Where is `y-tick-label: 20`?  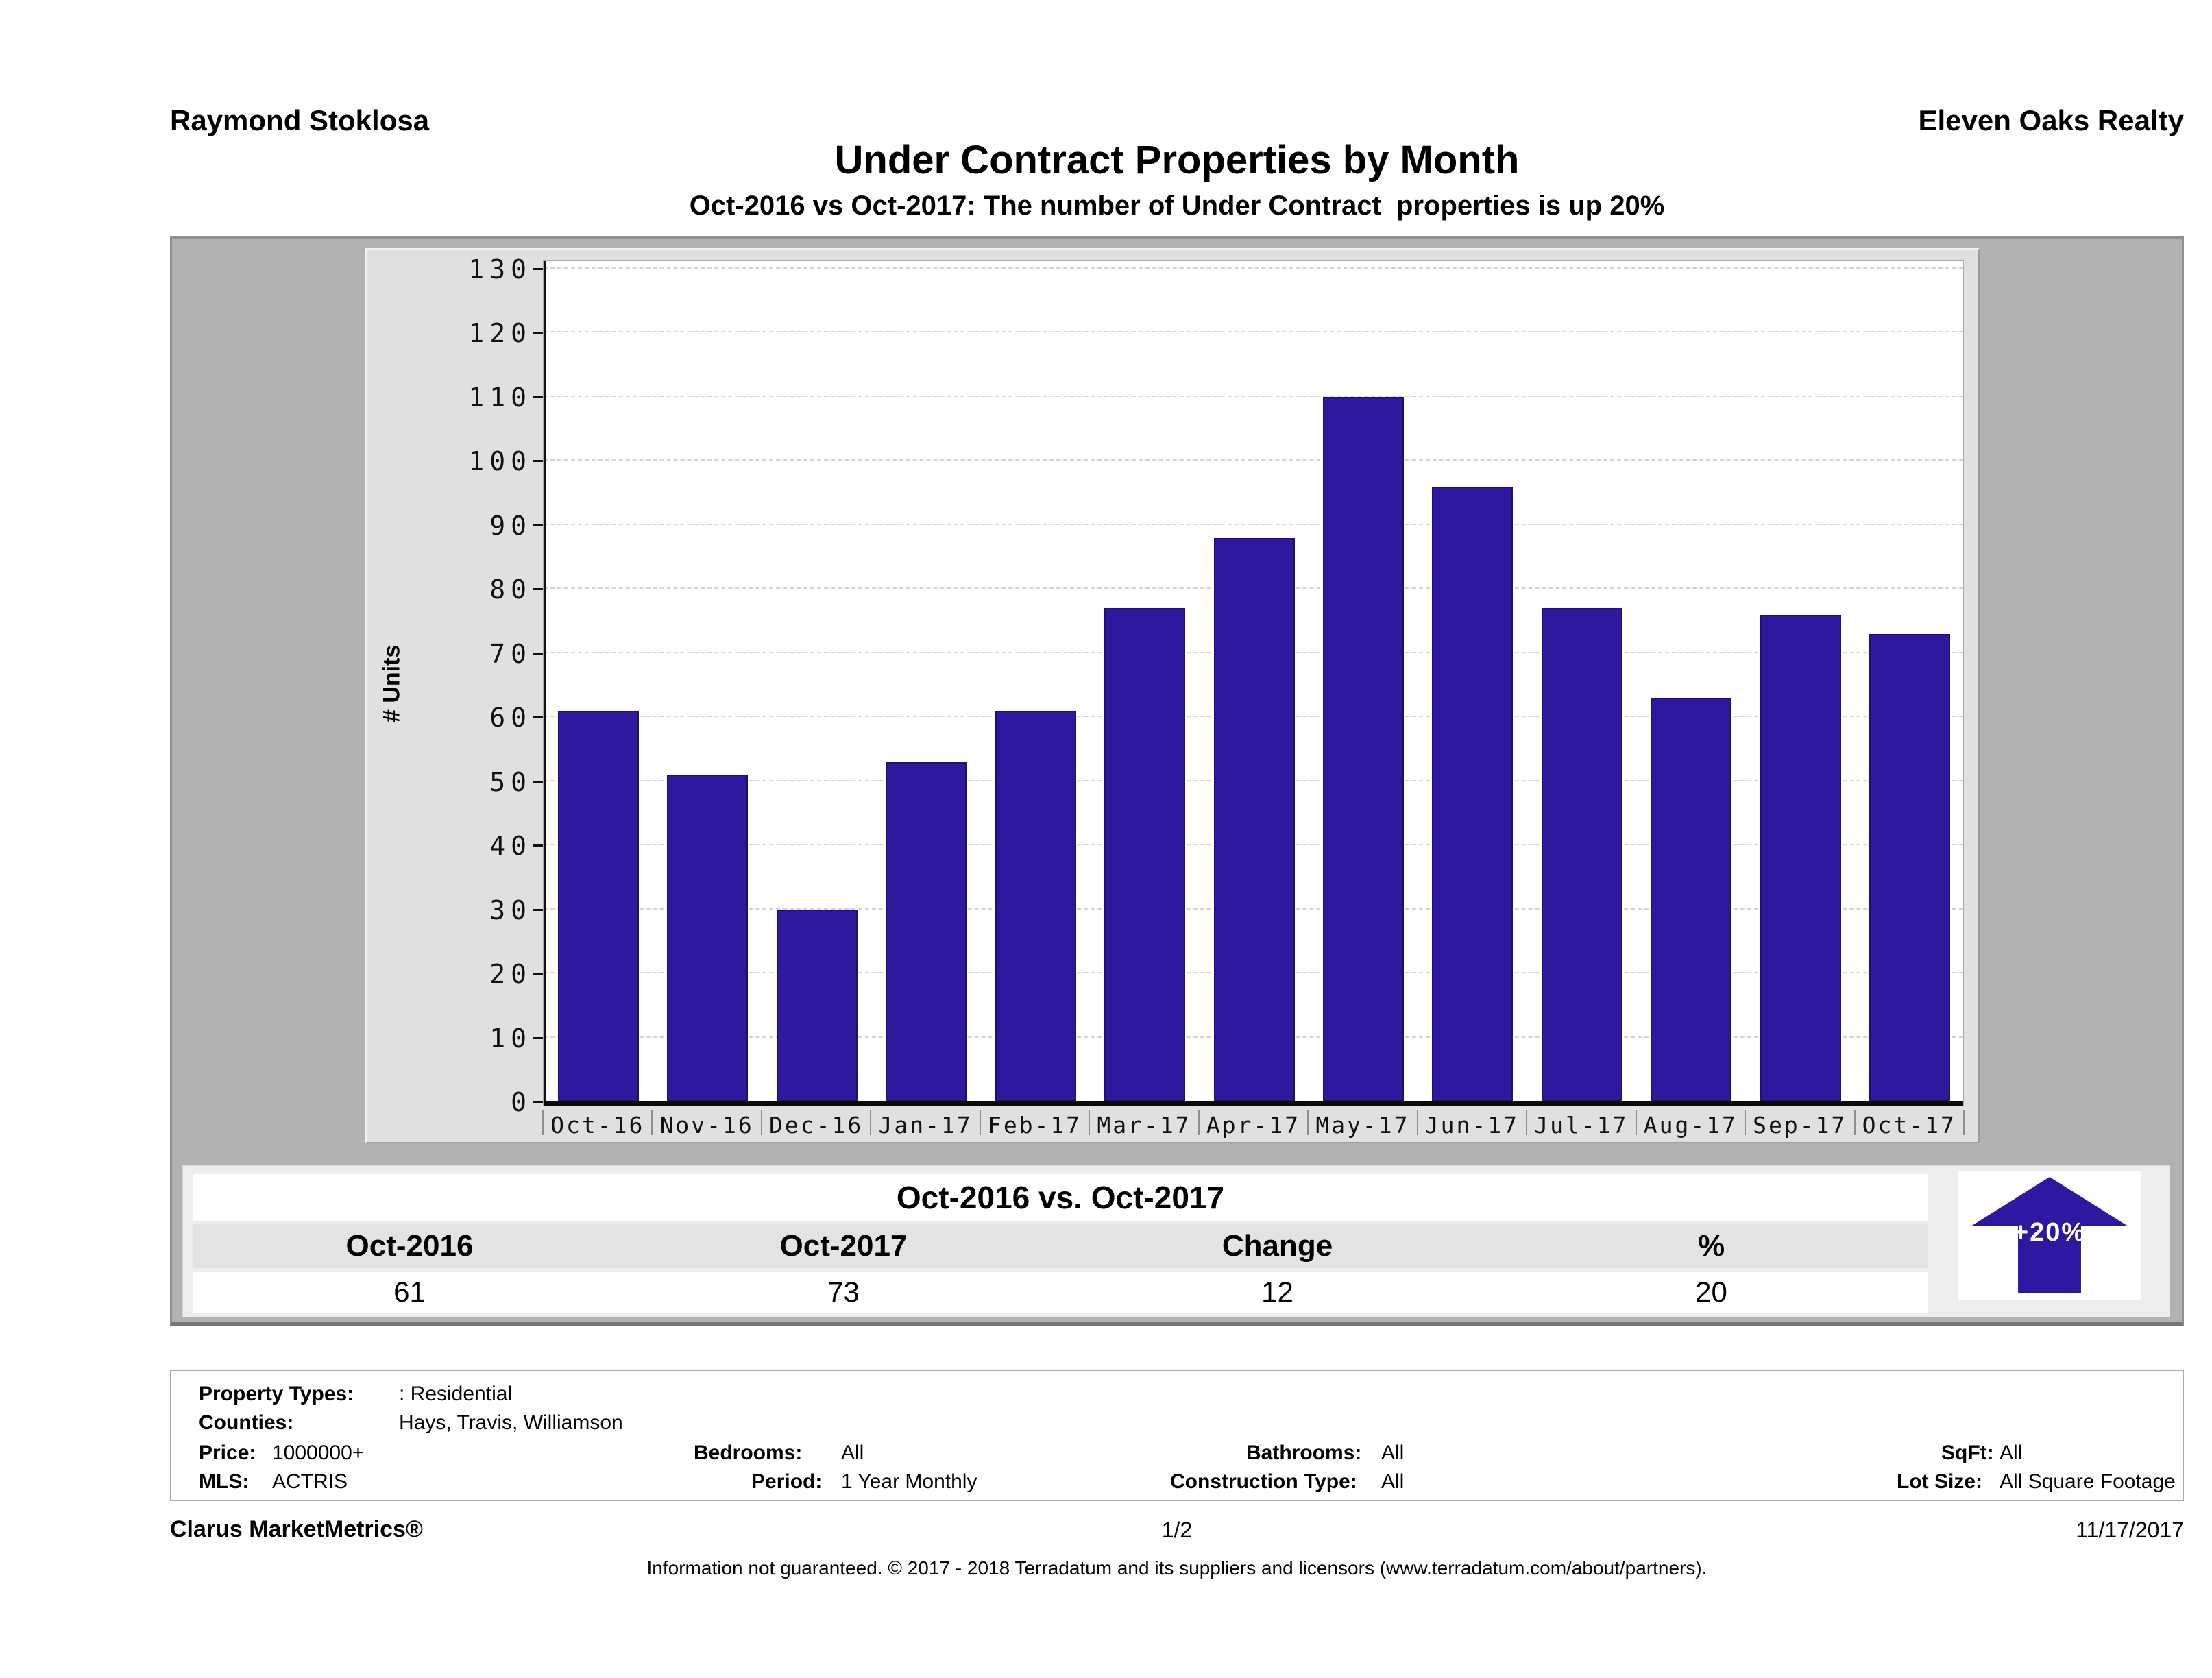
y-tick-label: 20 is located at coordinates (511, 974).